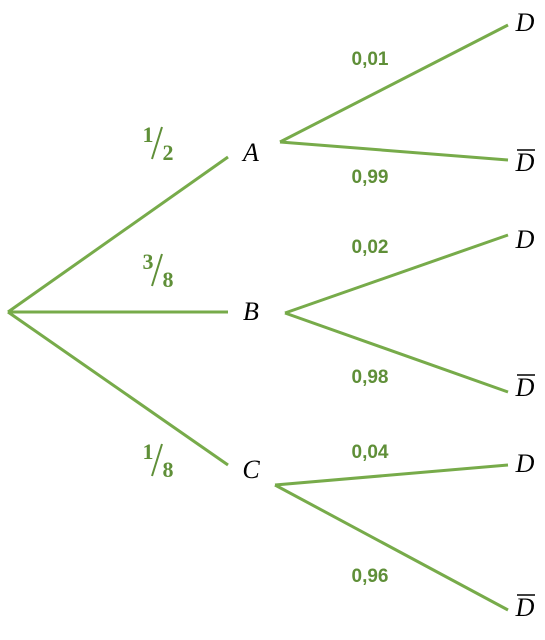 The image size is (545, 640). I want to click on node-label: C, so click(251, 469).